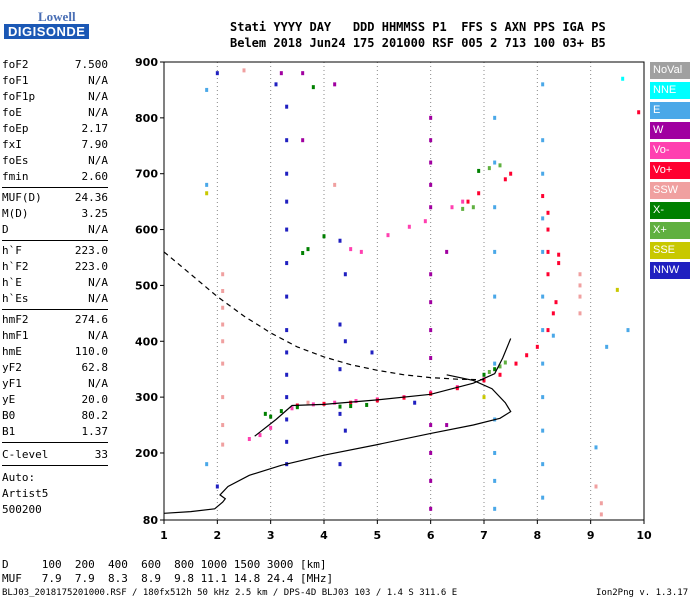 The width and height of the screenshot is (700, 600). What do you see at coordinates (271, 535) in the screenshot?
I see `x-tick-label: 3` at bounding box center [271, 535].